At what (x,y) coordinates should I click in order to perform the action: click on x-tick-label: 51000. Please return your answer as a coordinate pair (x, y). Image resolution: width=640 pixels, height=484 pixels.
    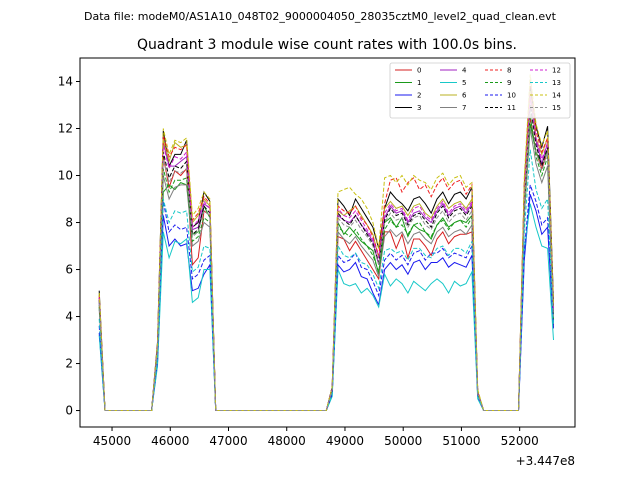
    Looking at the image, I should click on (461, 441).